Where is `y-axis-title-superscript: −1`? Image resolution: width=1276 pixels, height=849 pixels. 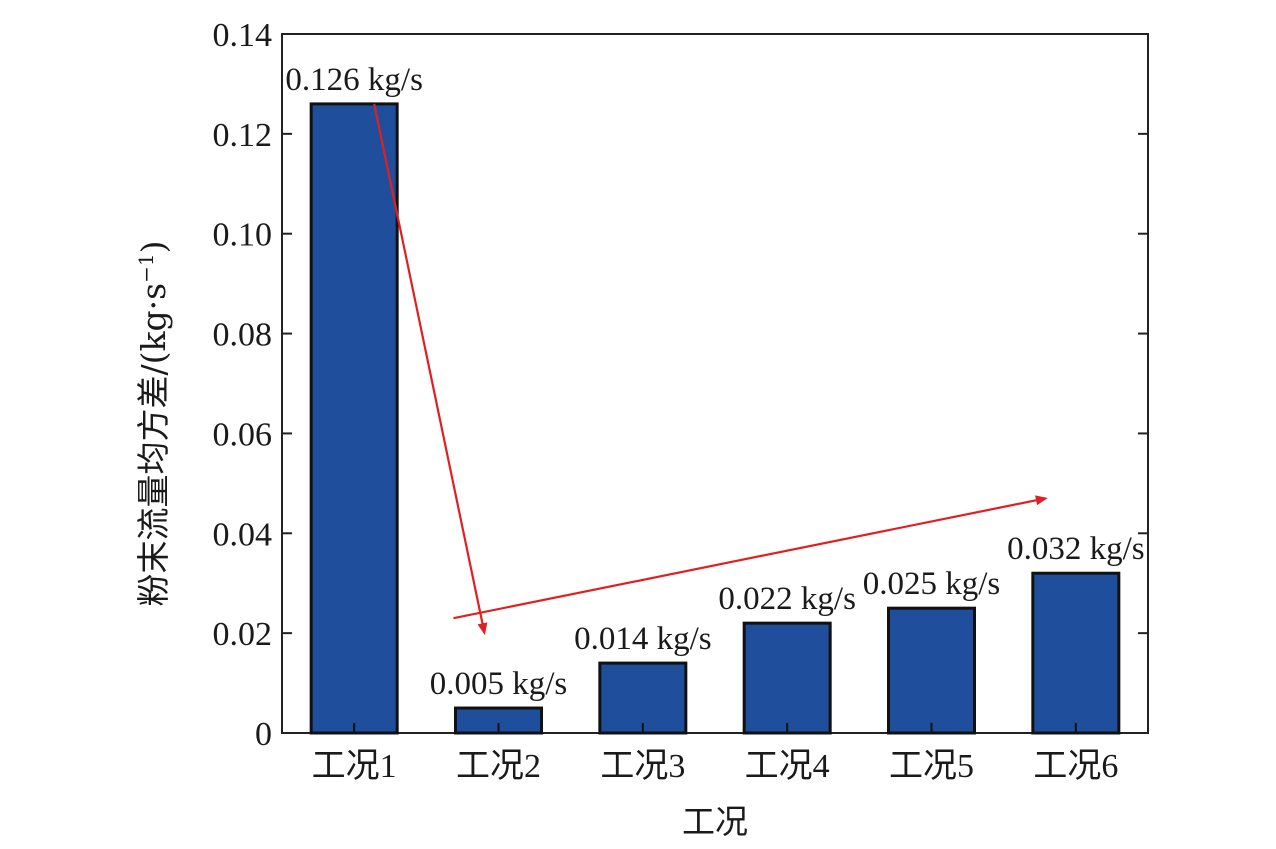
y-axis-title-superscript: −1 is located at coordinates (146, 267).